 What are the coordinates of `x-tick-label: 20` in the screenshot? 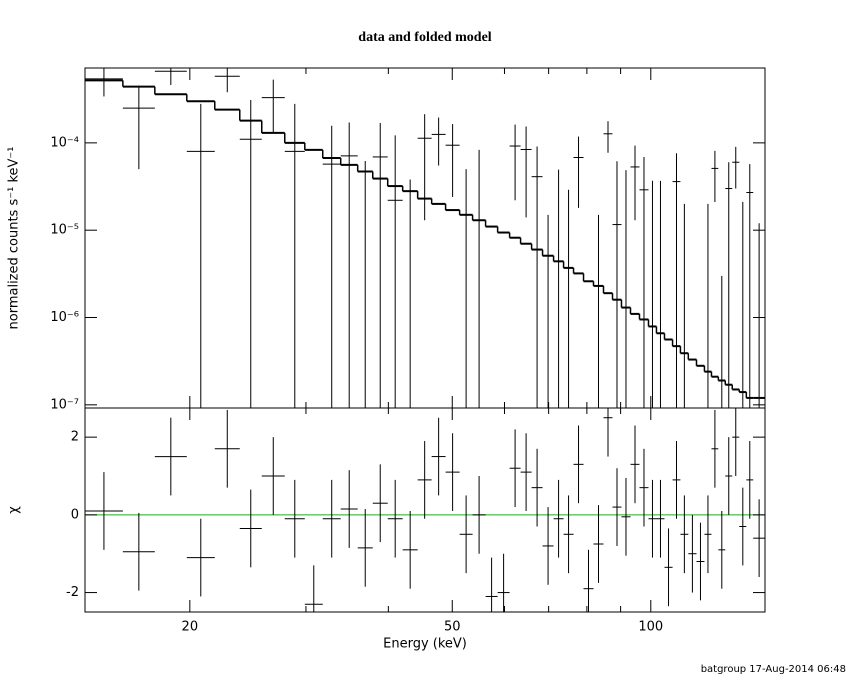 It's located at (190, 627).